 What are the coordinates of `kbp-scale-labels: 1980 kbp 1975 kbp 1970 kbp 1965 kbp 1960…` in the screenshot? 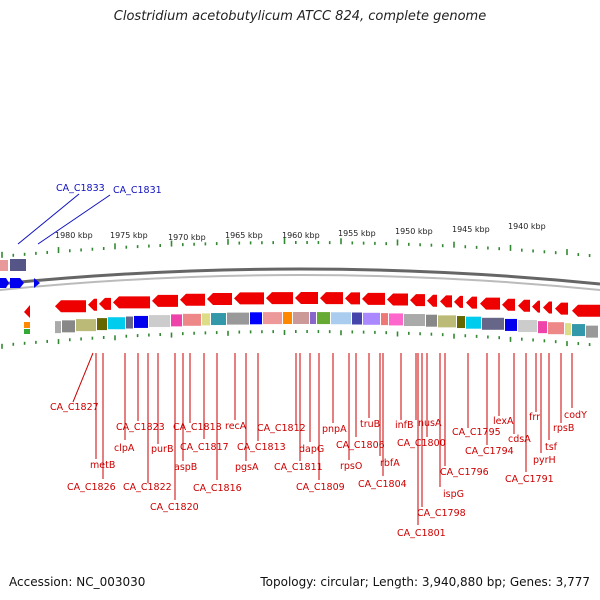 It's located at (300, 232).